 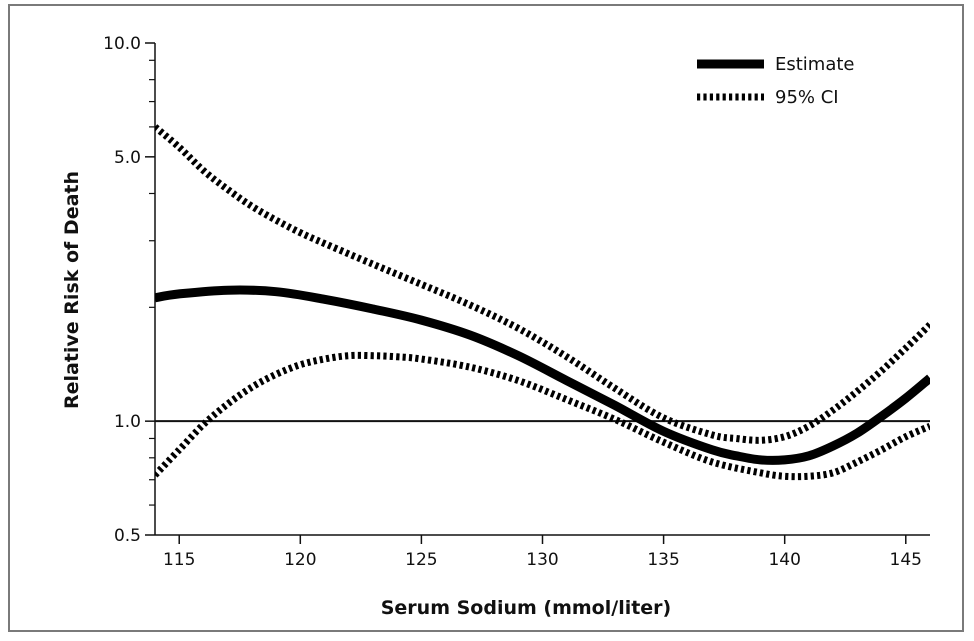 What do you see at coordinates (127, 158) in the screenshot?
I see `y-tick-label: 5.0` at bounding box center [127, 158].